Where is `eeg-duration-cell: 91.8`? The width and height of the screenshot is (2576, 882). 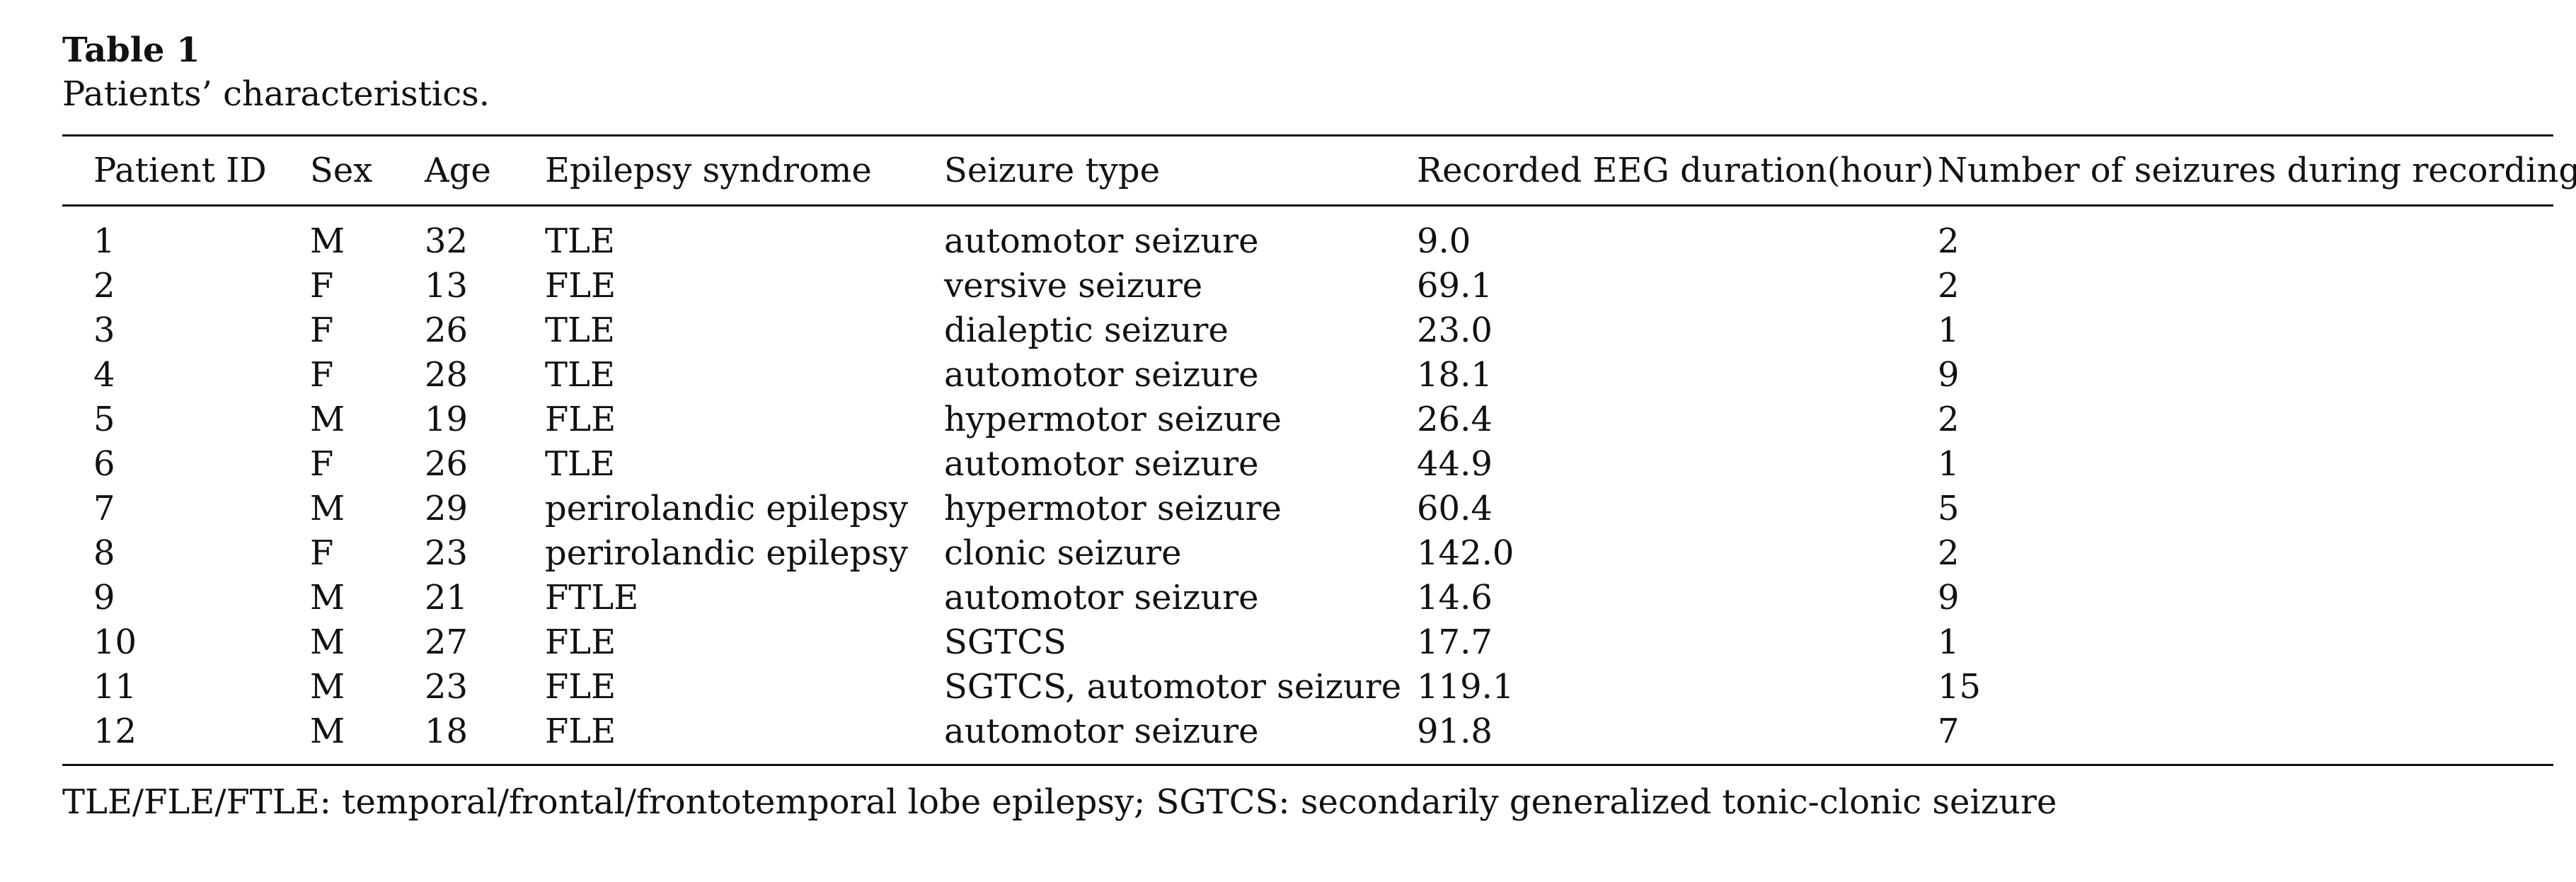
eeg-duration-cell: 91.8 is located at coordinates (1678, 737).